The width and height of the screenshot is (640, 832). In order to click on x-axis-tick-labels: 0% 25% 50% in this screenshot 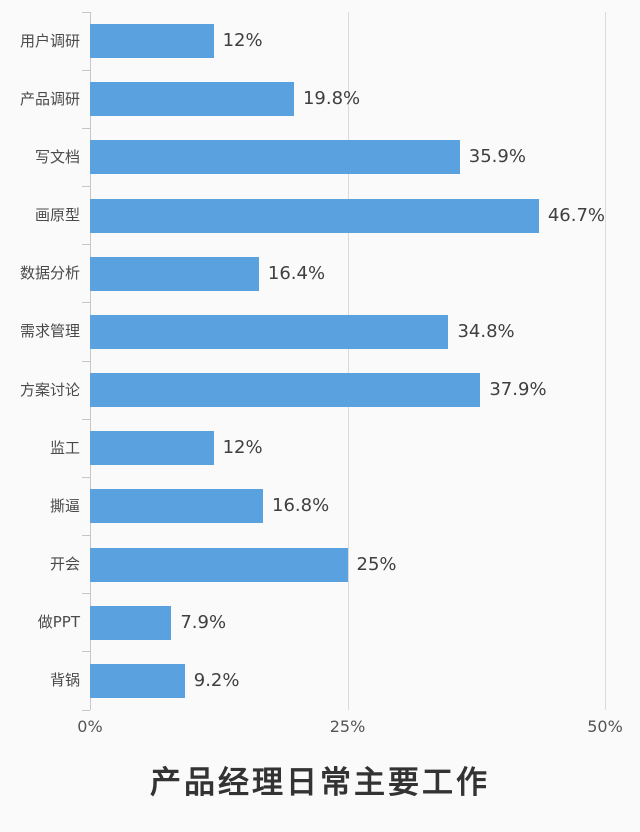, I will do `click(349, 727)`.